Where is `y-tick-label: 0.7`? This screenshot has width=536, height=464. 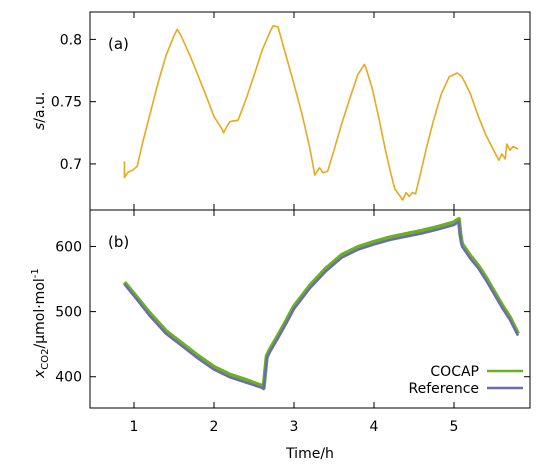 y-tick-label: 0.7 is located at coordinates (71, 165).